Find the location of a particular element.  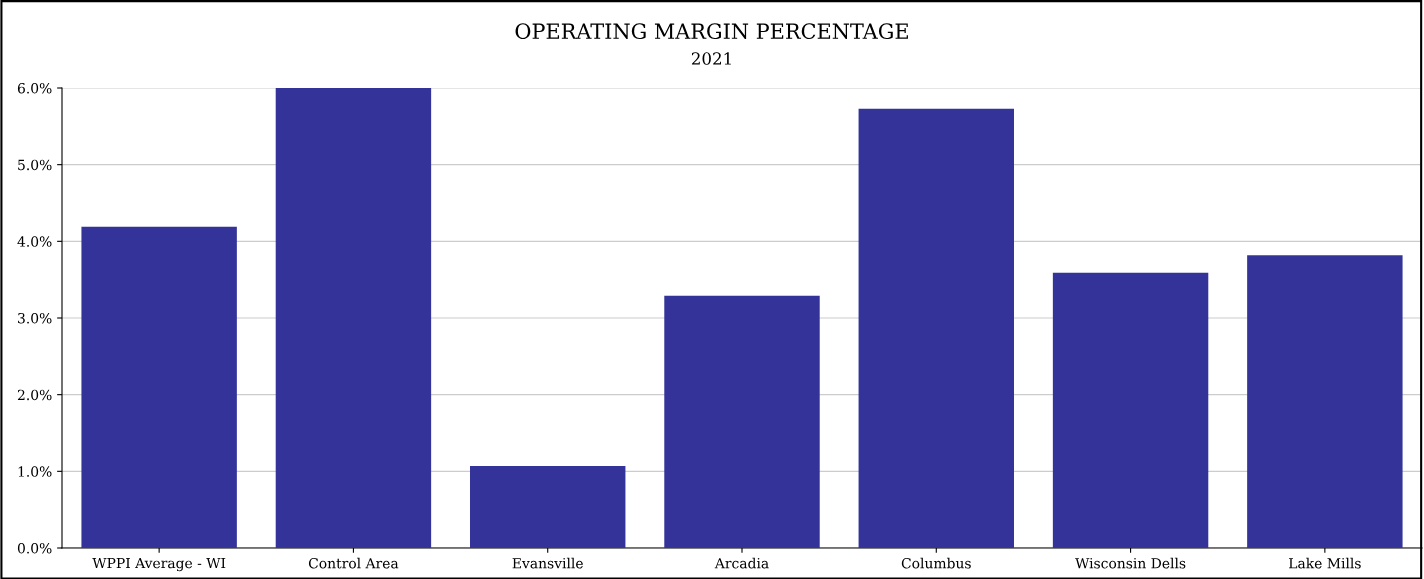

y-tick-label: 5.0% is located at coordinates (35, 165).